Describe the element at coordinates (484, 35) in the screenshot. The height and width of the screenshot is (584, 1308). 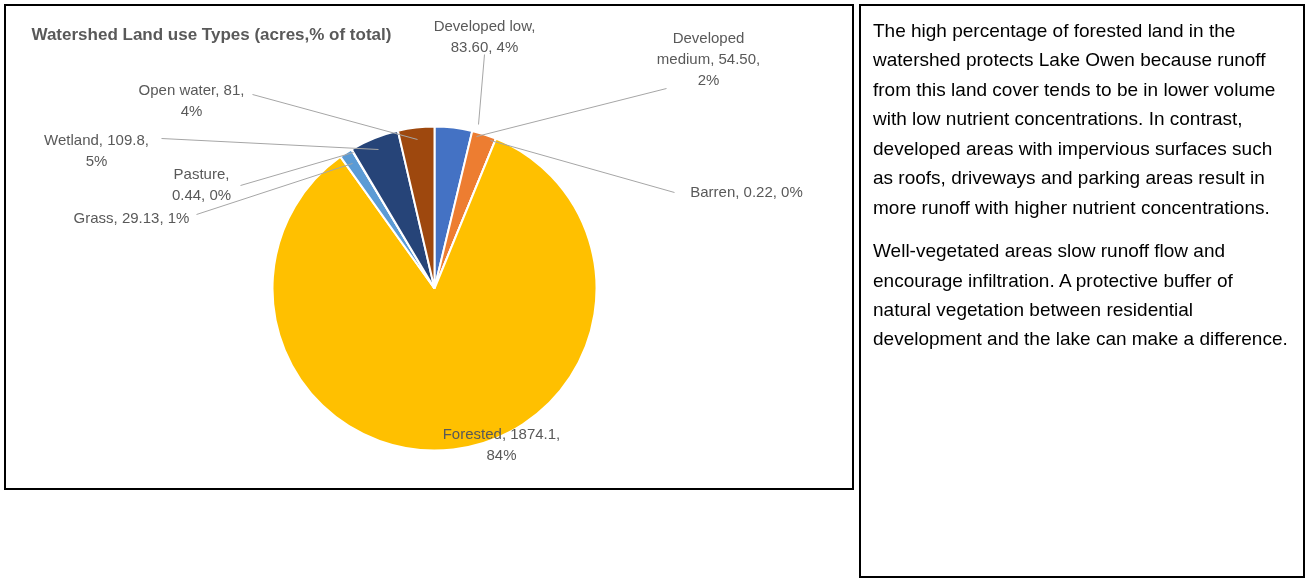
I see `slice-label: Developed low, 83.60, 4%` at that location.